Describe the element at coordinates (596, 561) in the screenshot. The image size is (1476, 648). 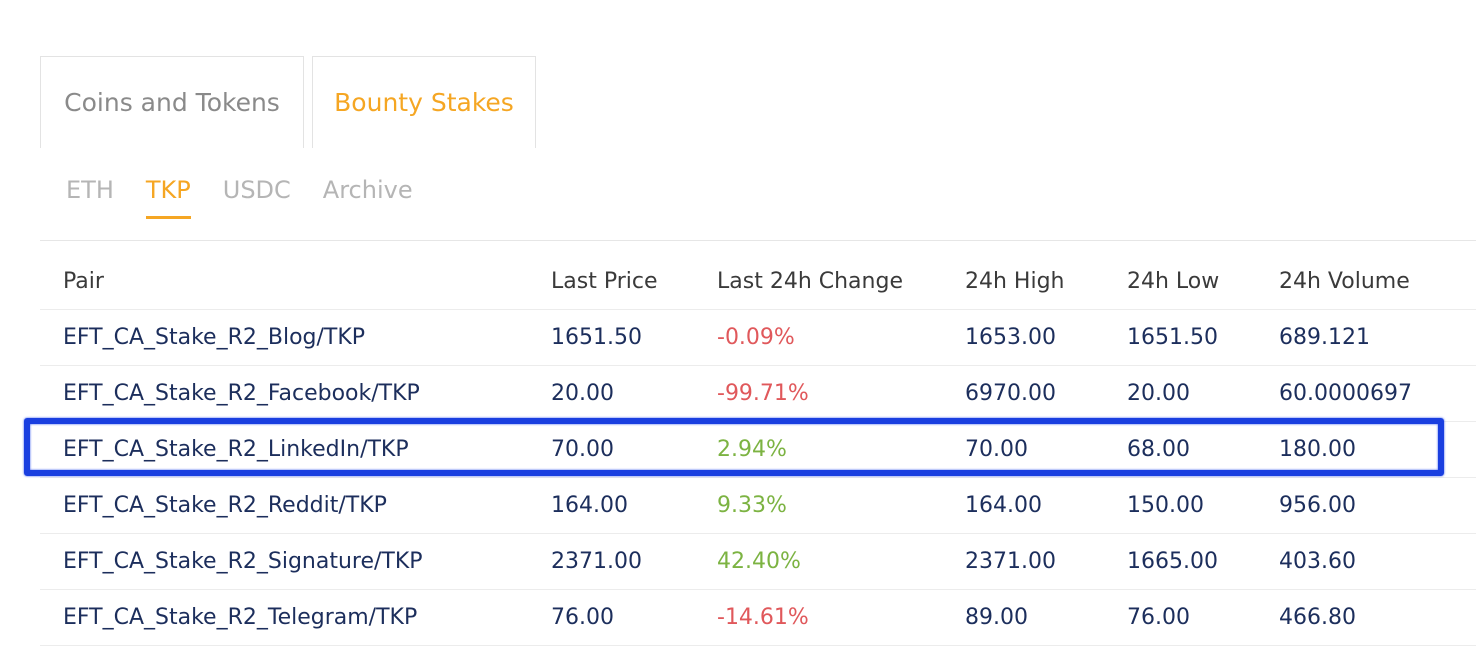
I see `cell-last-price: 2371.00` at that location.